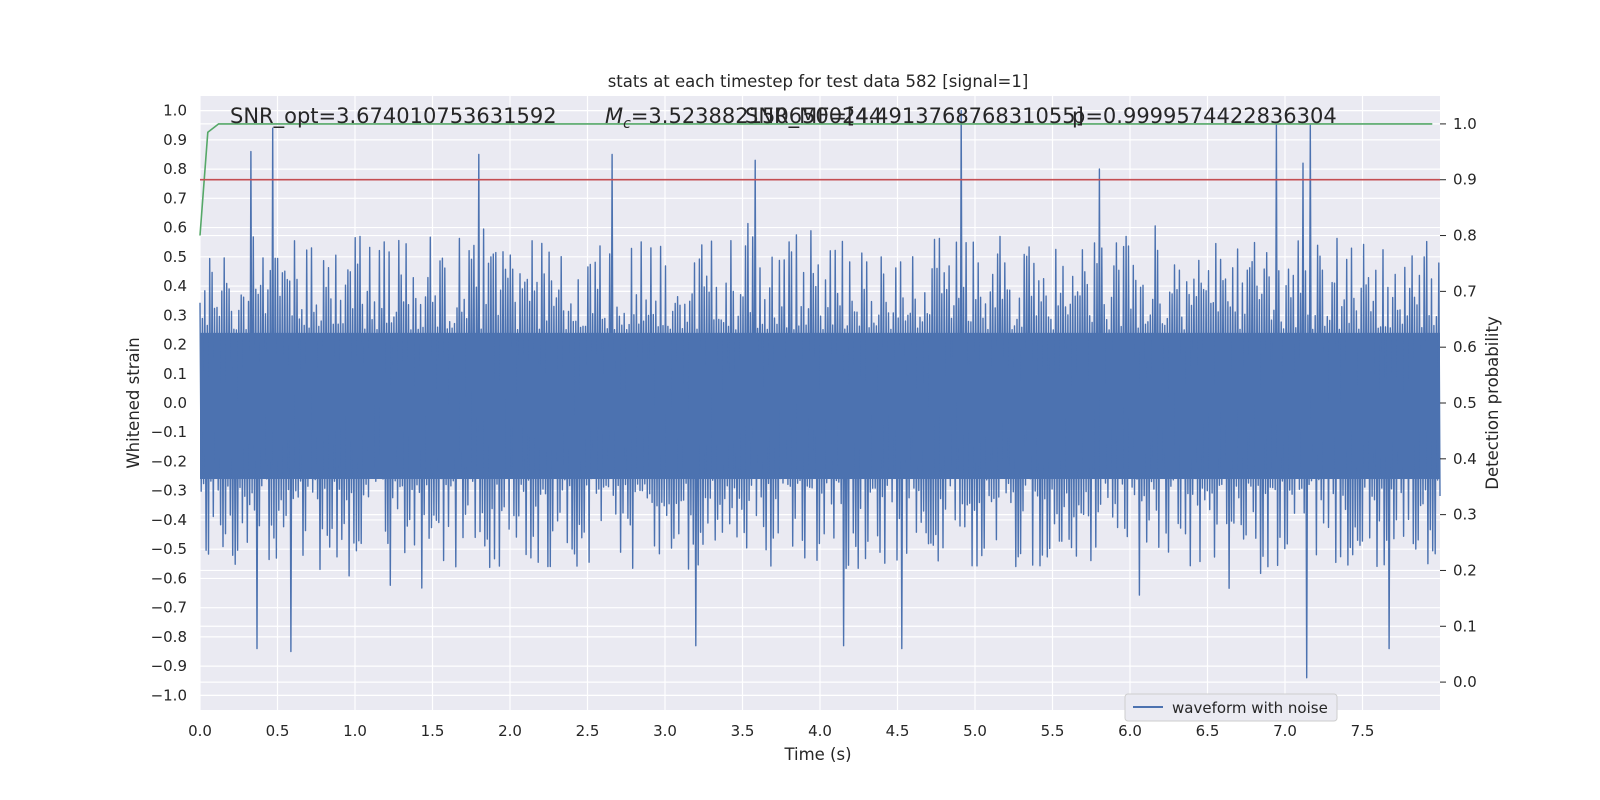 The image size is (1600, 800). Describe the element at coordinates (175, 257) in the screenshot. I see `y-tick-label: 0.5` at that location.